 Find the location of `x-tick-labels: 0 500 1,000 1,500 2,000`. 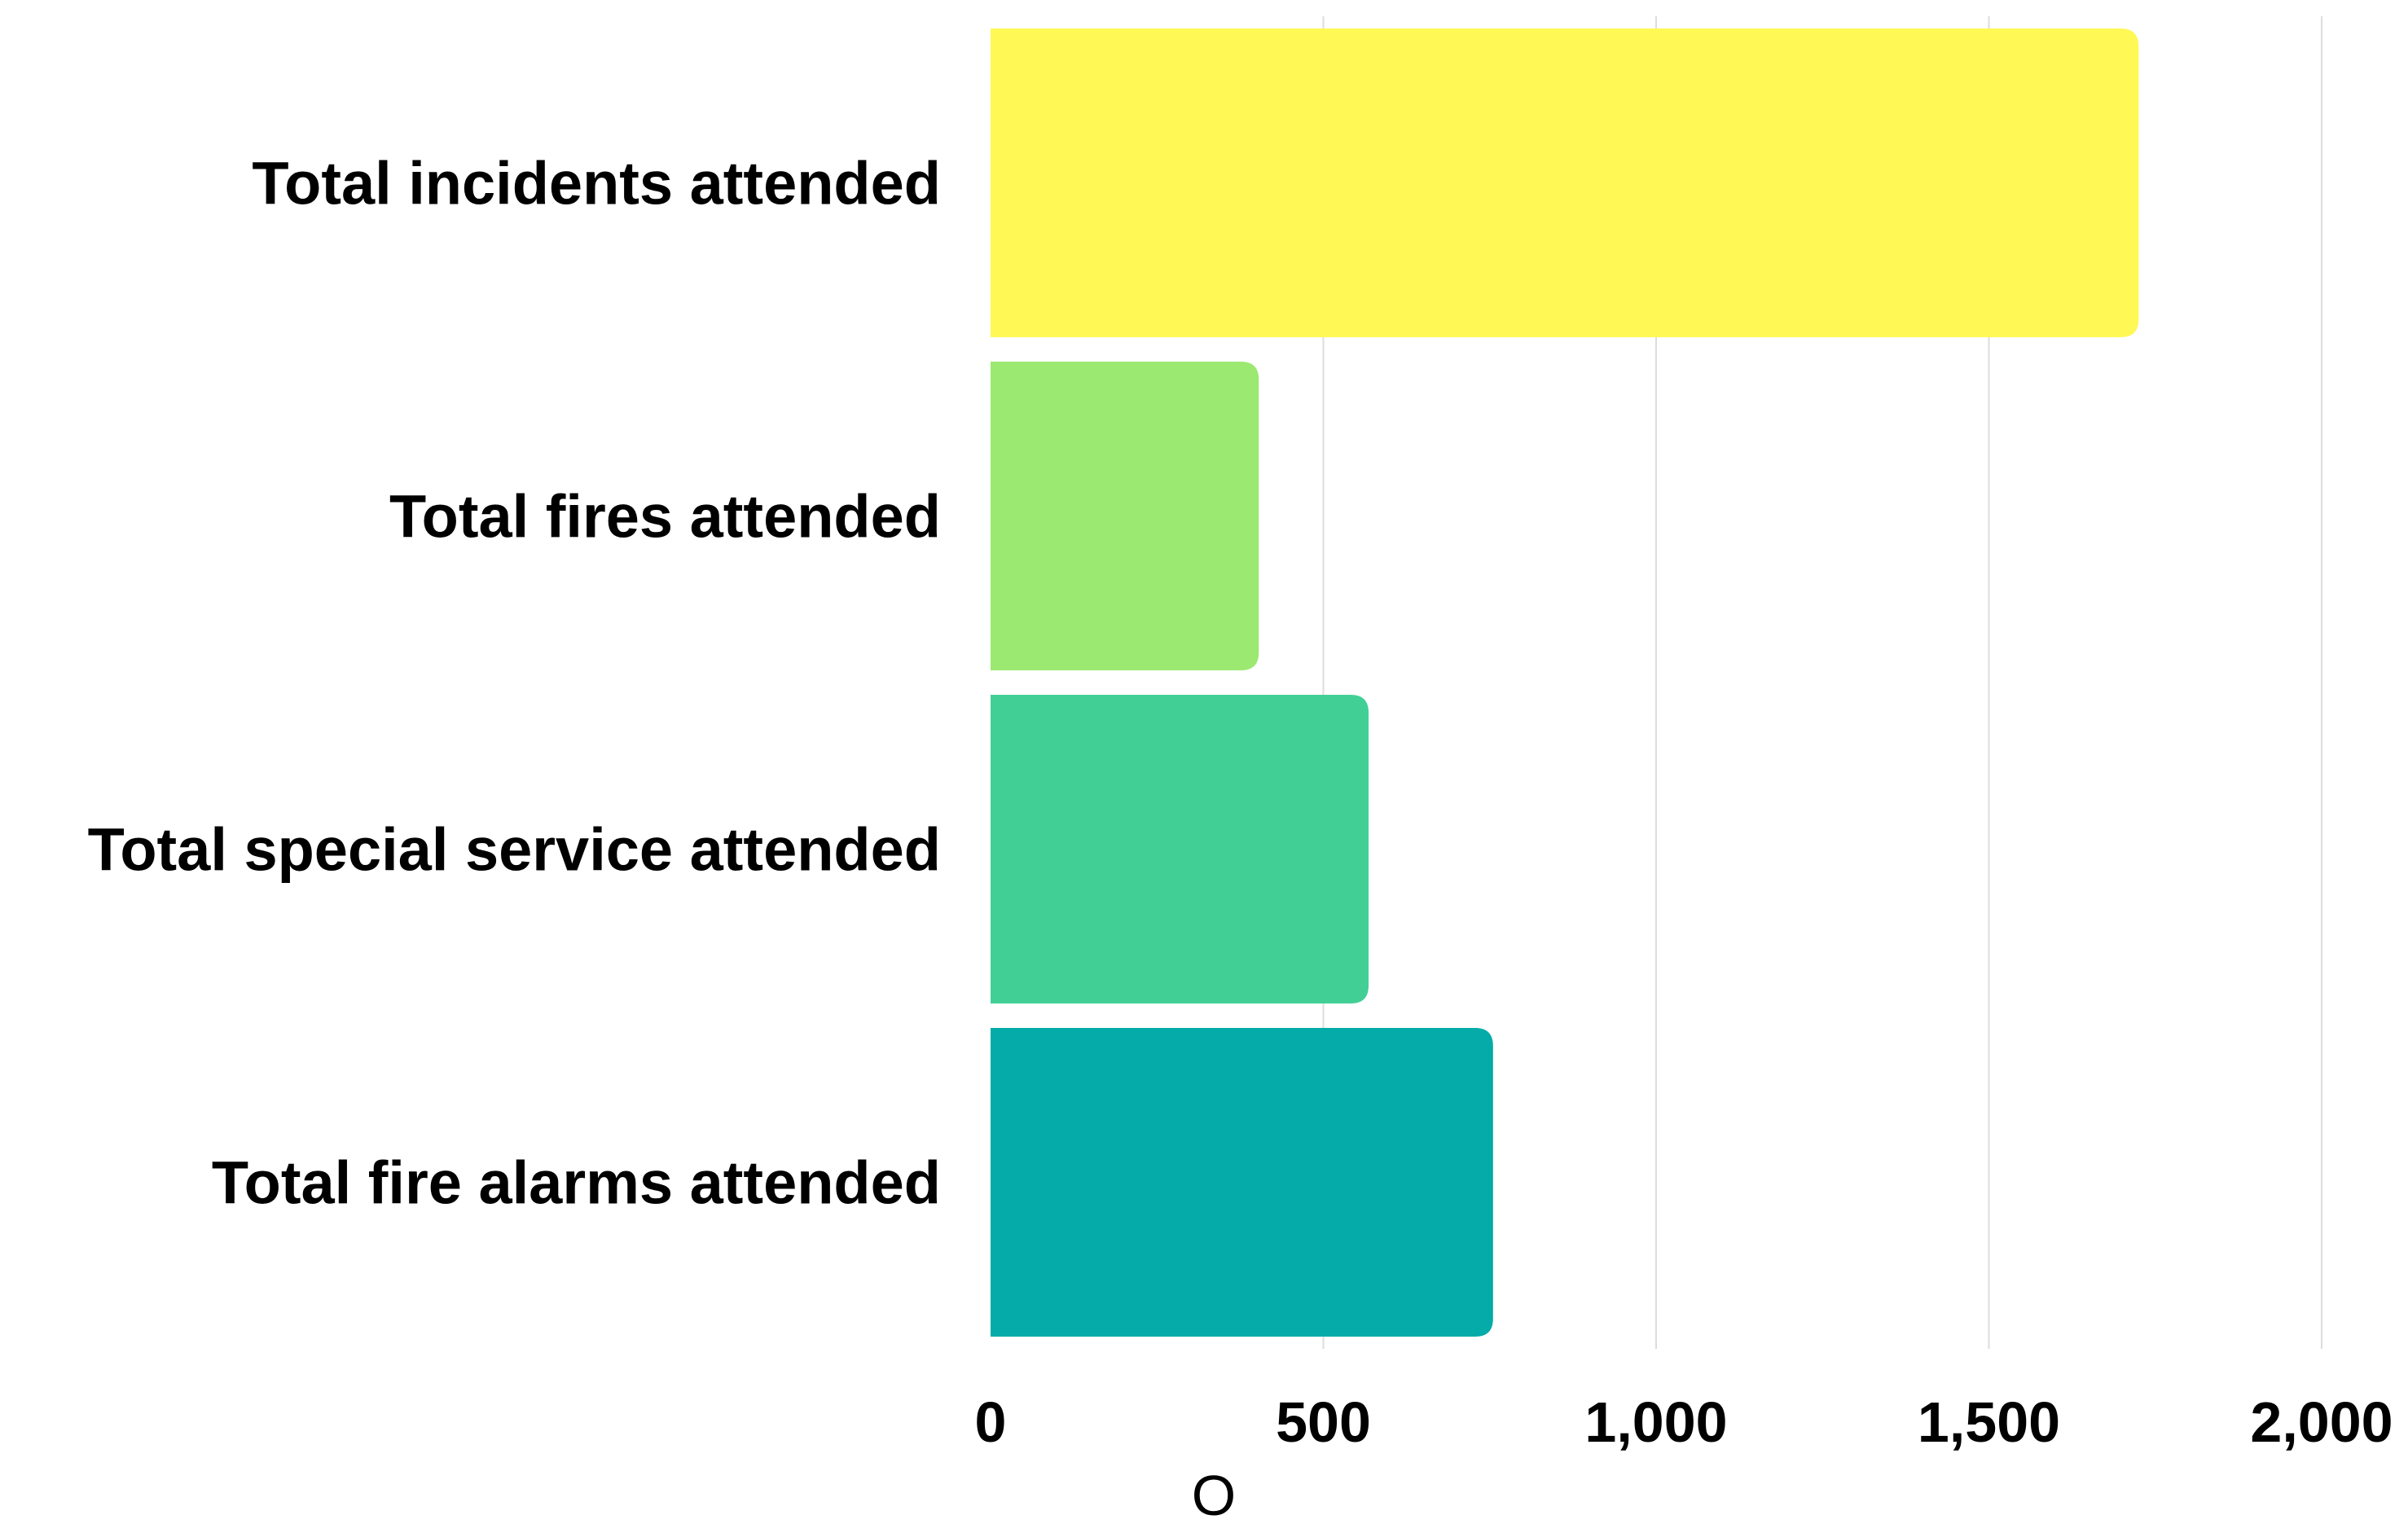

x-tick-labels: 0 500 1,000 1,500 2,000 is located at coordinates (1684, 1422).